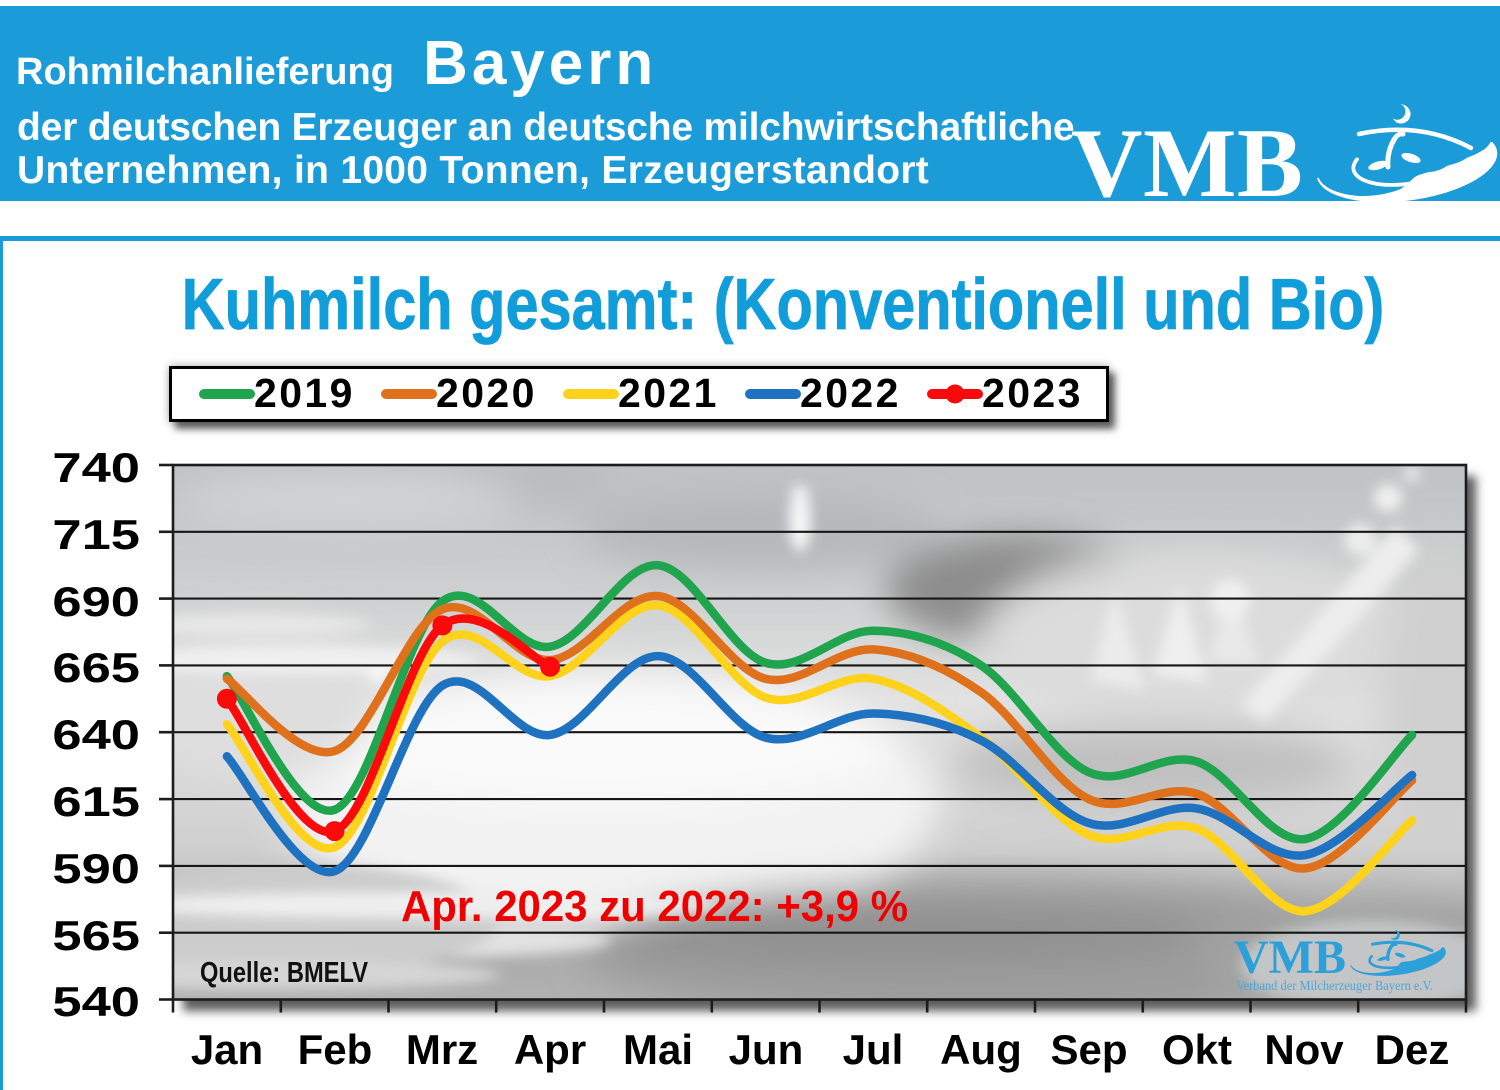 The width and height of the screenshot is (1500, 1090). I want to click on svg-text: 2021, so click(668, 393).